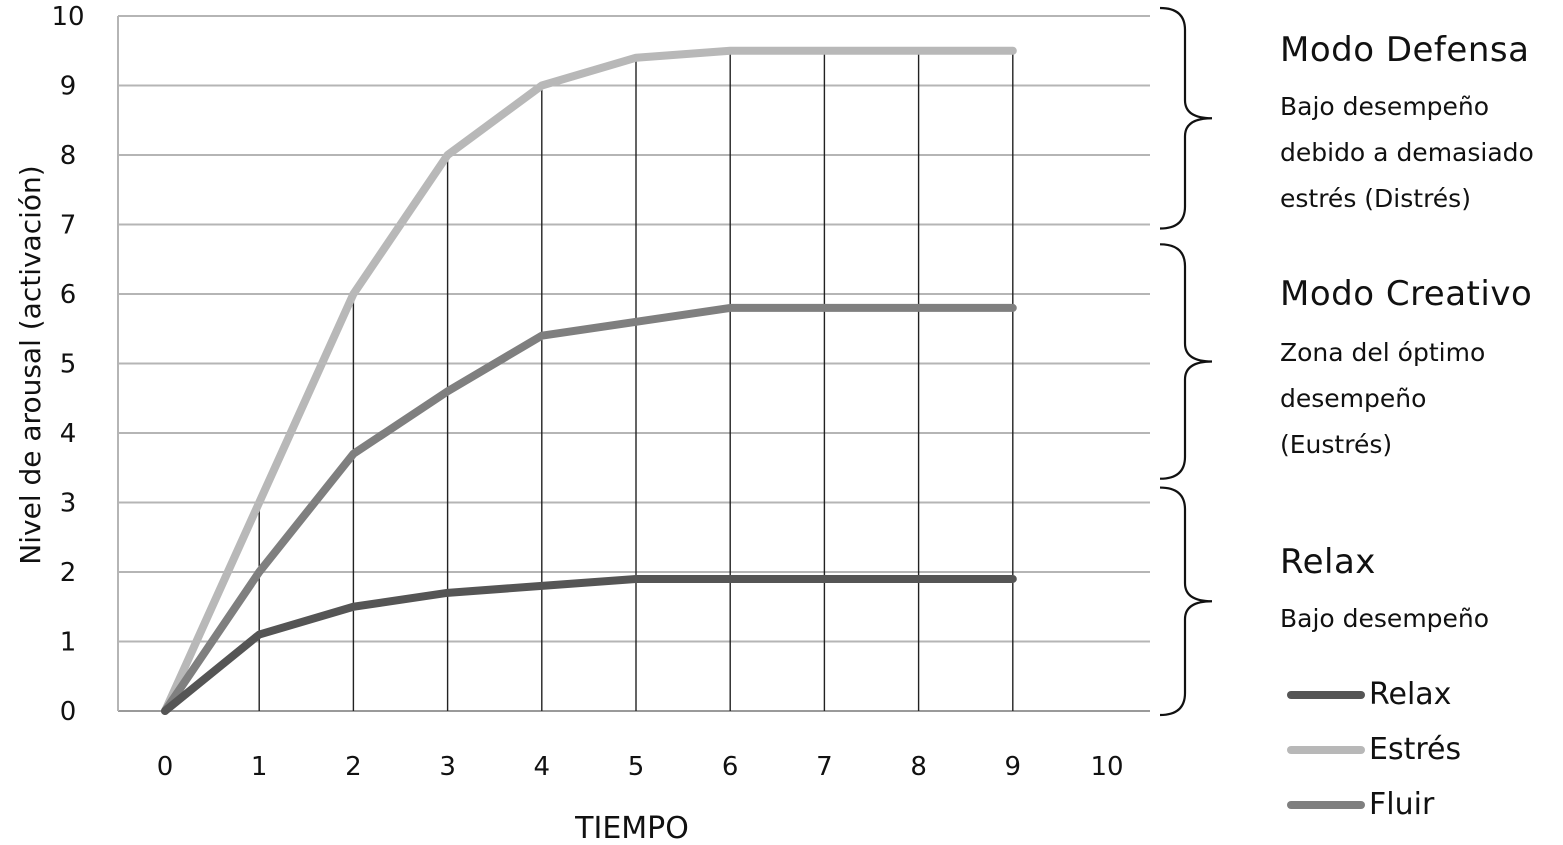 The height and width of the screenshot is (845, 1563). What do you see at coordinates (1328, 562) in the screenshot?
I see `annotation-title-relax: Relax` at bounding box center [1328, 562].